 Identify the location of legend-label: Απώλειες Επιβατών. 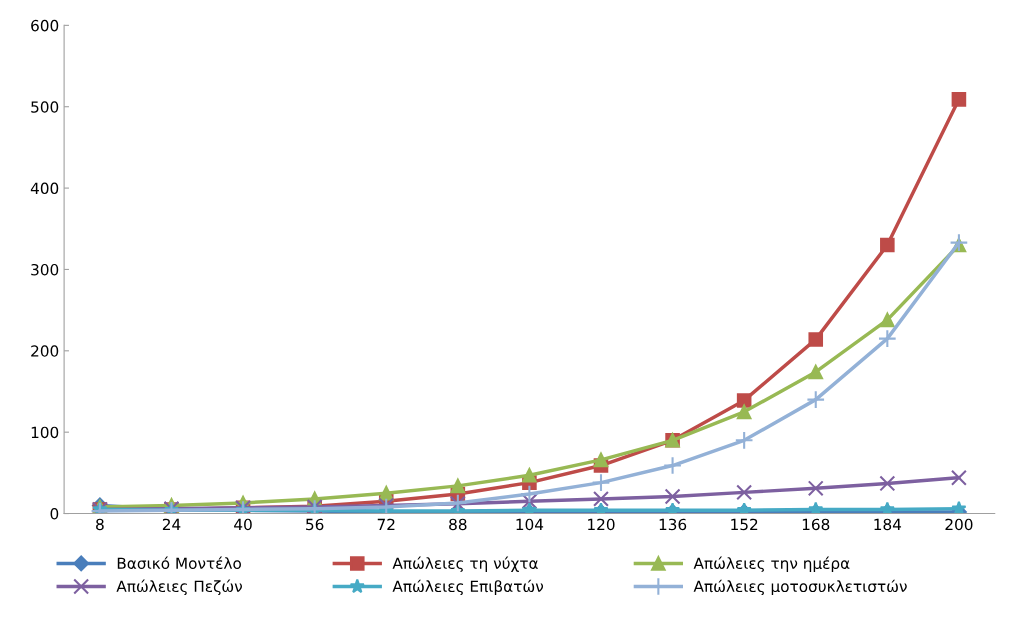
(468, 587).